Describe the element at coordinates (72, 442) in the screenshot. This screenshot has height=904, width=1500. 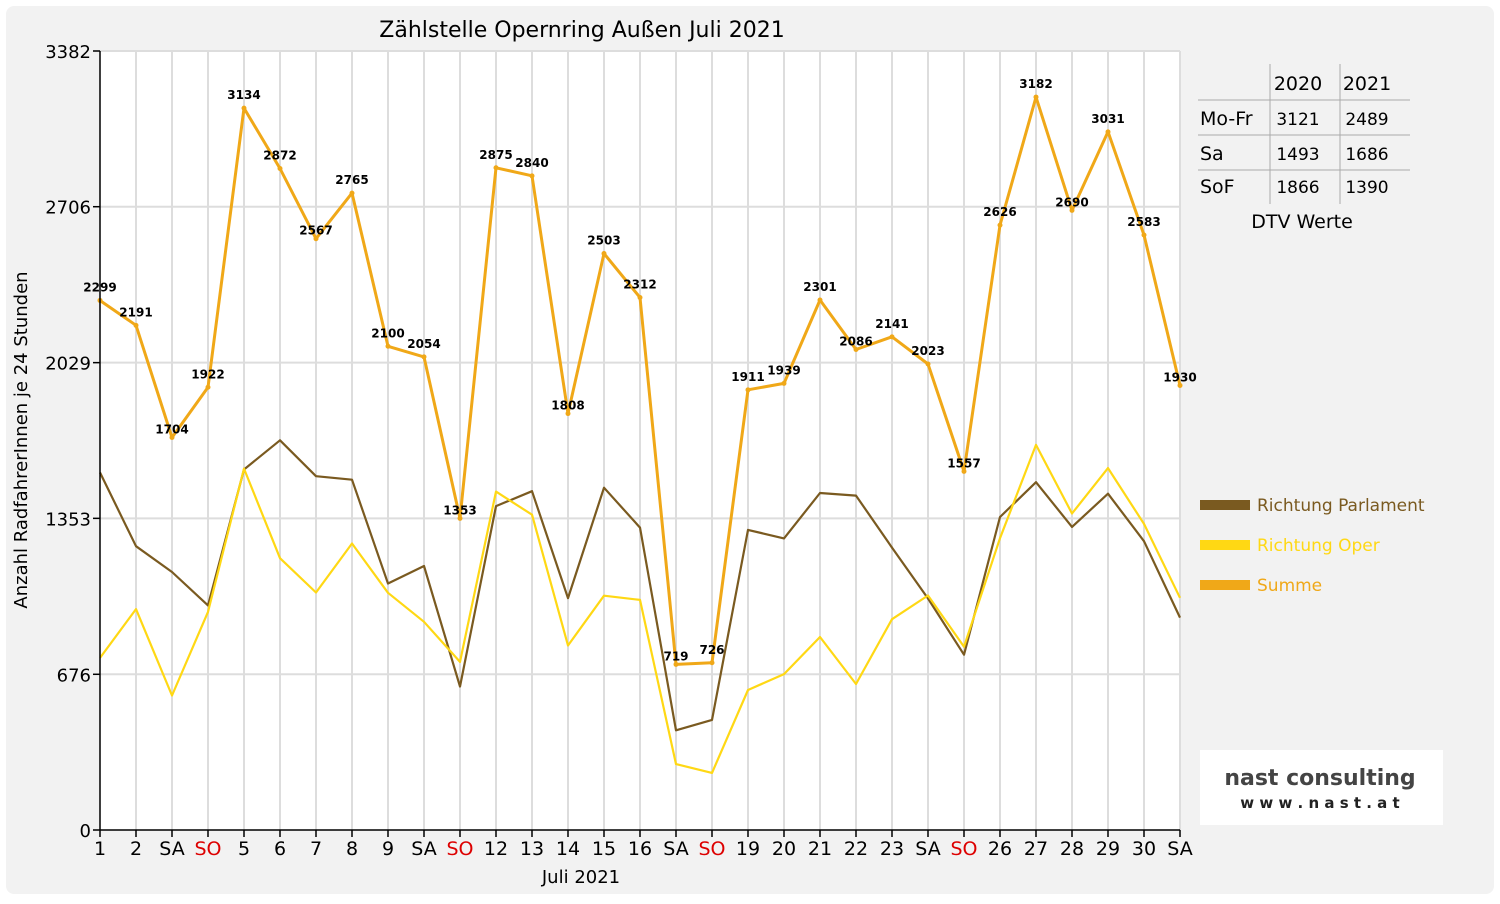
I see `y-axis-ticks: 0 676 1353 2029 2706 3382` at that location.